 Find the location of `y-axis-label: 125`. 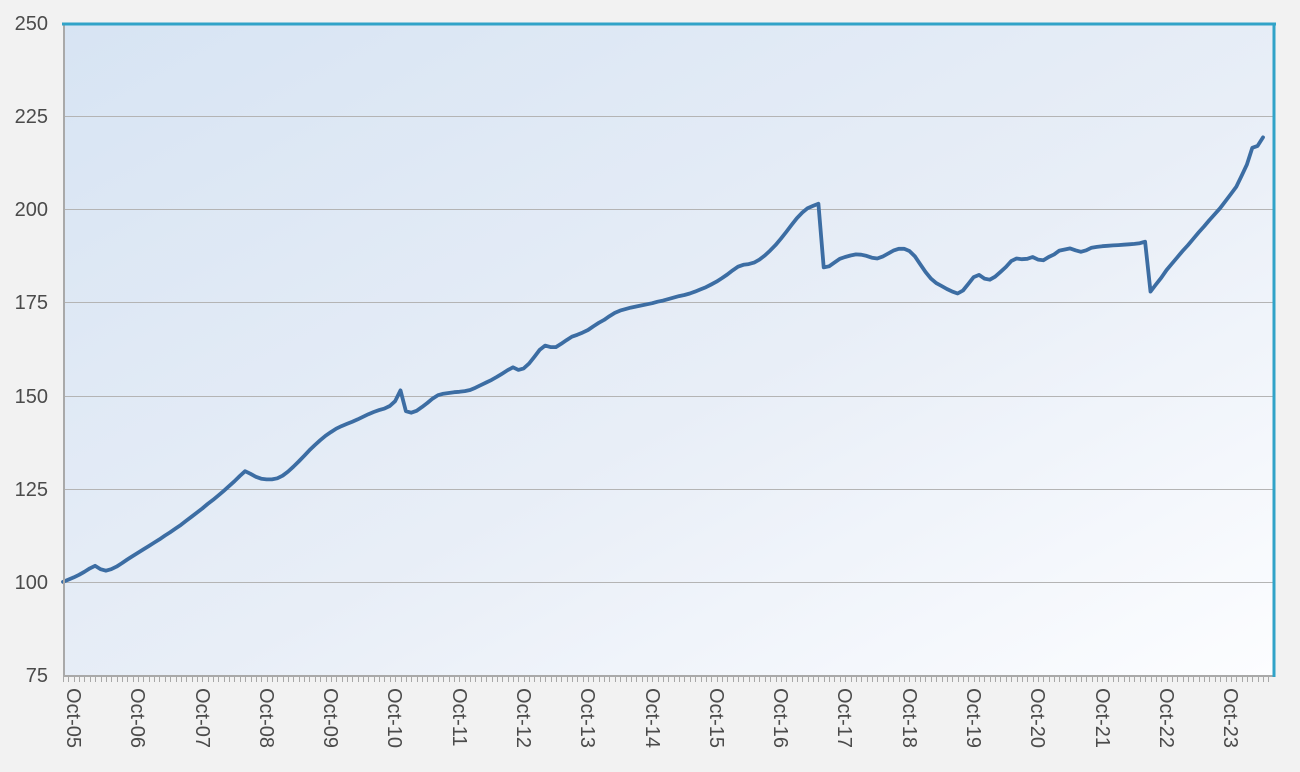

y-axis-label: 125 is located at coordinates (31, 490).